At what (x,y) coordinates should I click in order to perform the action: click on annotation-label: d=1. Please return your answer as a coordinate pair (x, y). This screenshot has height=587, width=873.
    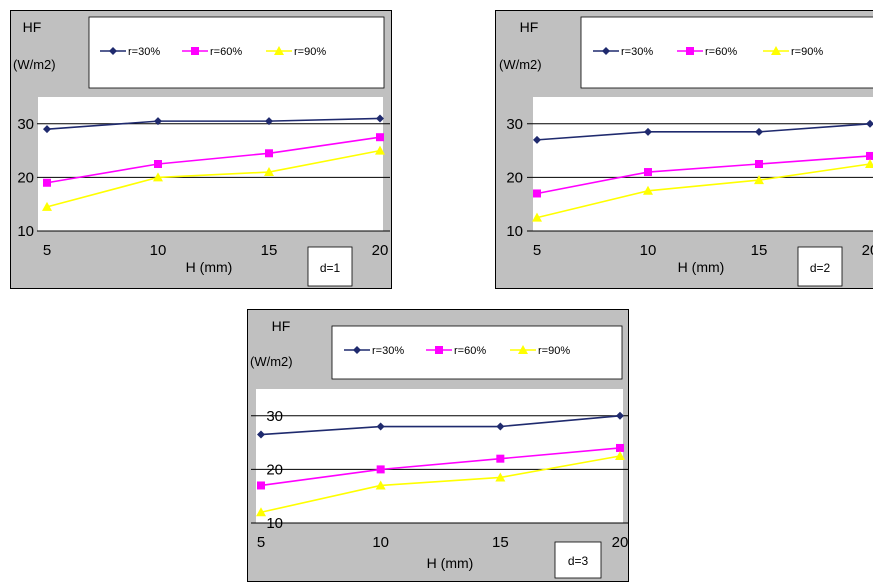
    Looking at the image, I should click on (330, 268).